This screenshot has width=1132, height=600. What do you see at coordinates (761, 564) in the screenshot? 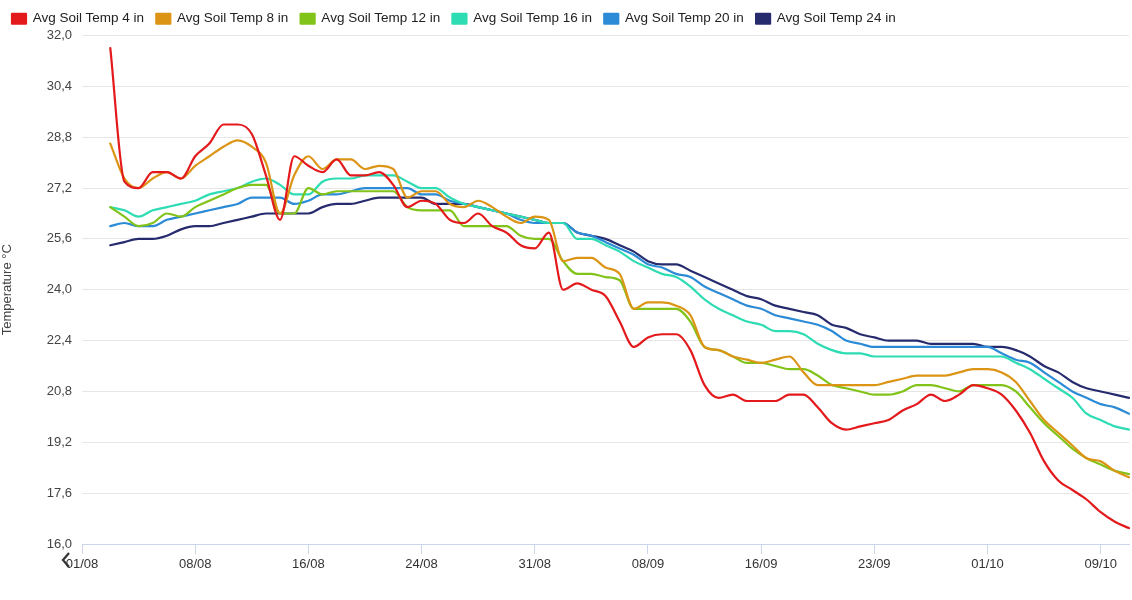
I see `x-tick-label: 16/09` at bounding box center [761, 564].